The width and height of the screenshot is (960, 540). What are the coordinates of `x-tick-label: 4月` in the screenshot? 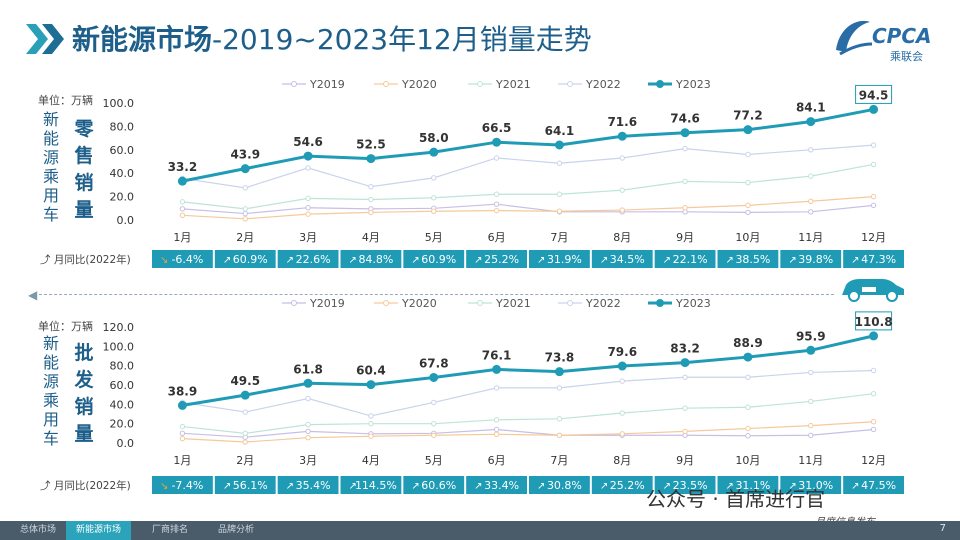 It's located at (371, 237).